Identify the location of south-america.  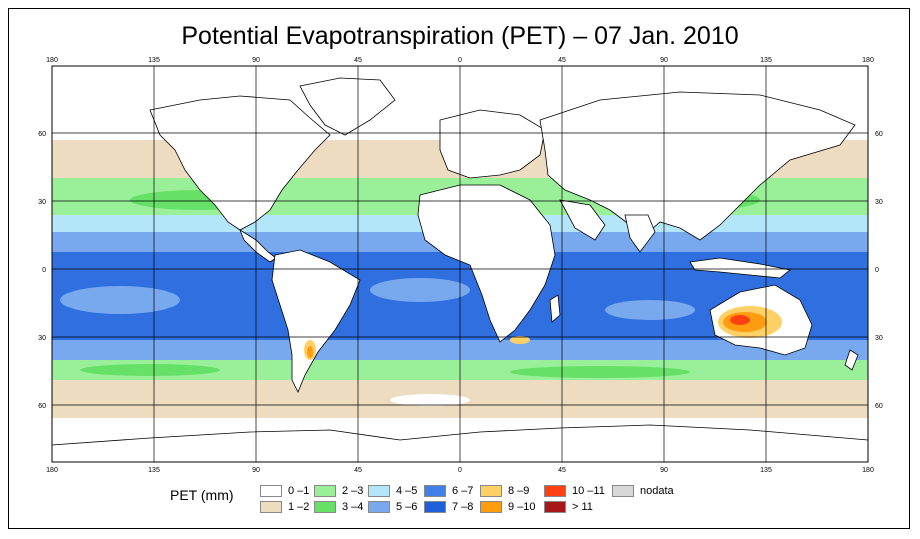
(316, 321).